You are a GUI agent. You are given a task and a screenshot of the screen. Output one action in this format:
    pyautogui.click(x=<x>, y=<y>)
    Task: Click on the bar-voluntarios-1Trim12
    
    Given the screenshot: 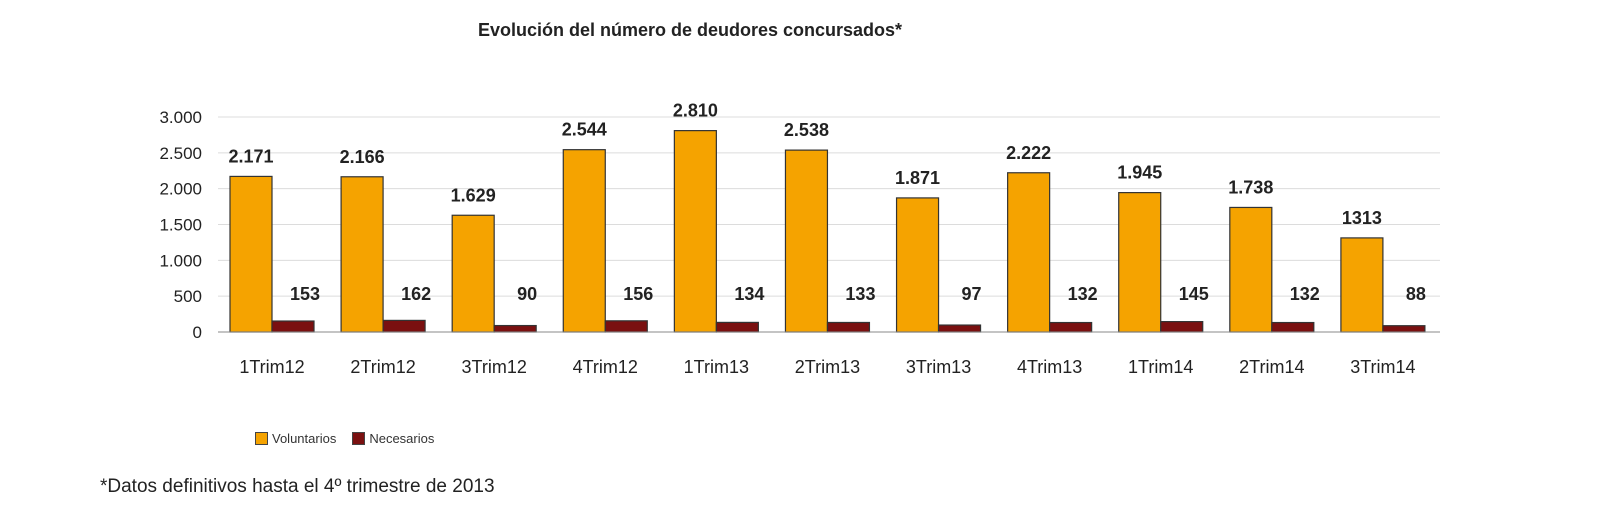 What is the action you would take?
    pyautogui.click(x=251, y=254)
    